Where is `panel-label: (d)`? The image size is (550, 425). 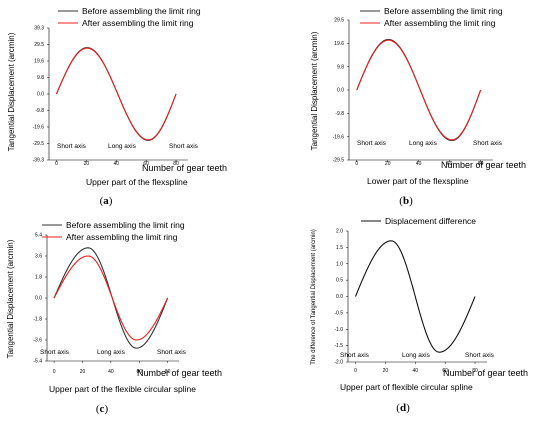 panel-label: (d) is located at coordinates (403, 408).